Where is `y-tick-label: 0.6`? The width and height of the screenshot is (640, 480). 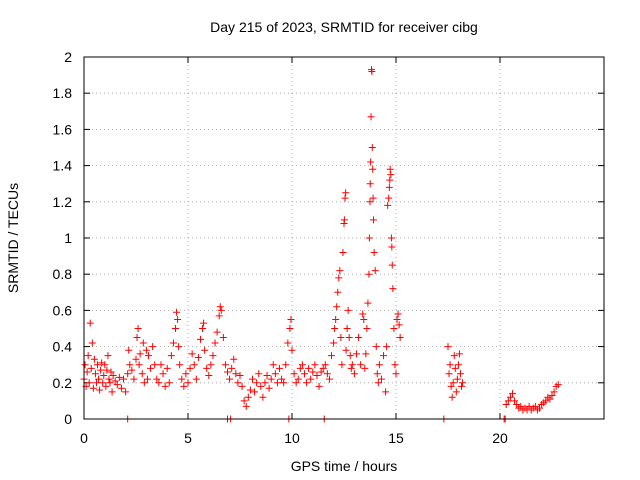
y-tick-label: 0.6 is located at coordinates (63, 310).